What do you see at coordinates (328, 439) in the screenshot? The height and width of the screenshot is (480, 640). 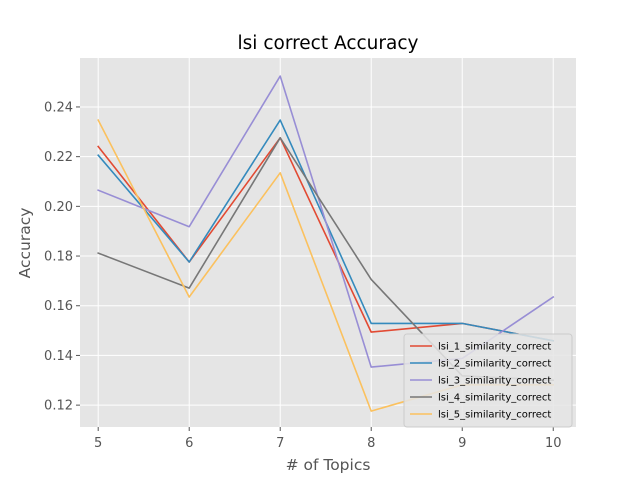 I see `x-axis-ticks: 5 6 7 8 9 10` at bounding box center [328, 439].